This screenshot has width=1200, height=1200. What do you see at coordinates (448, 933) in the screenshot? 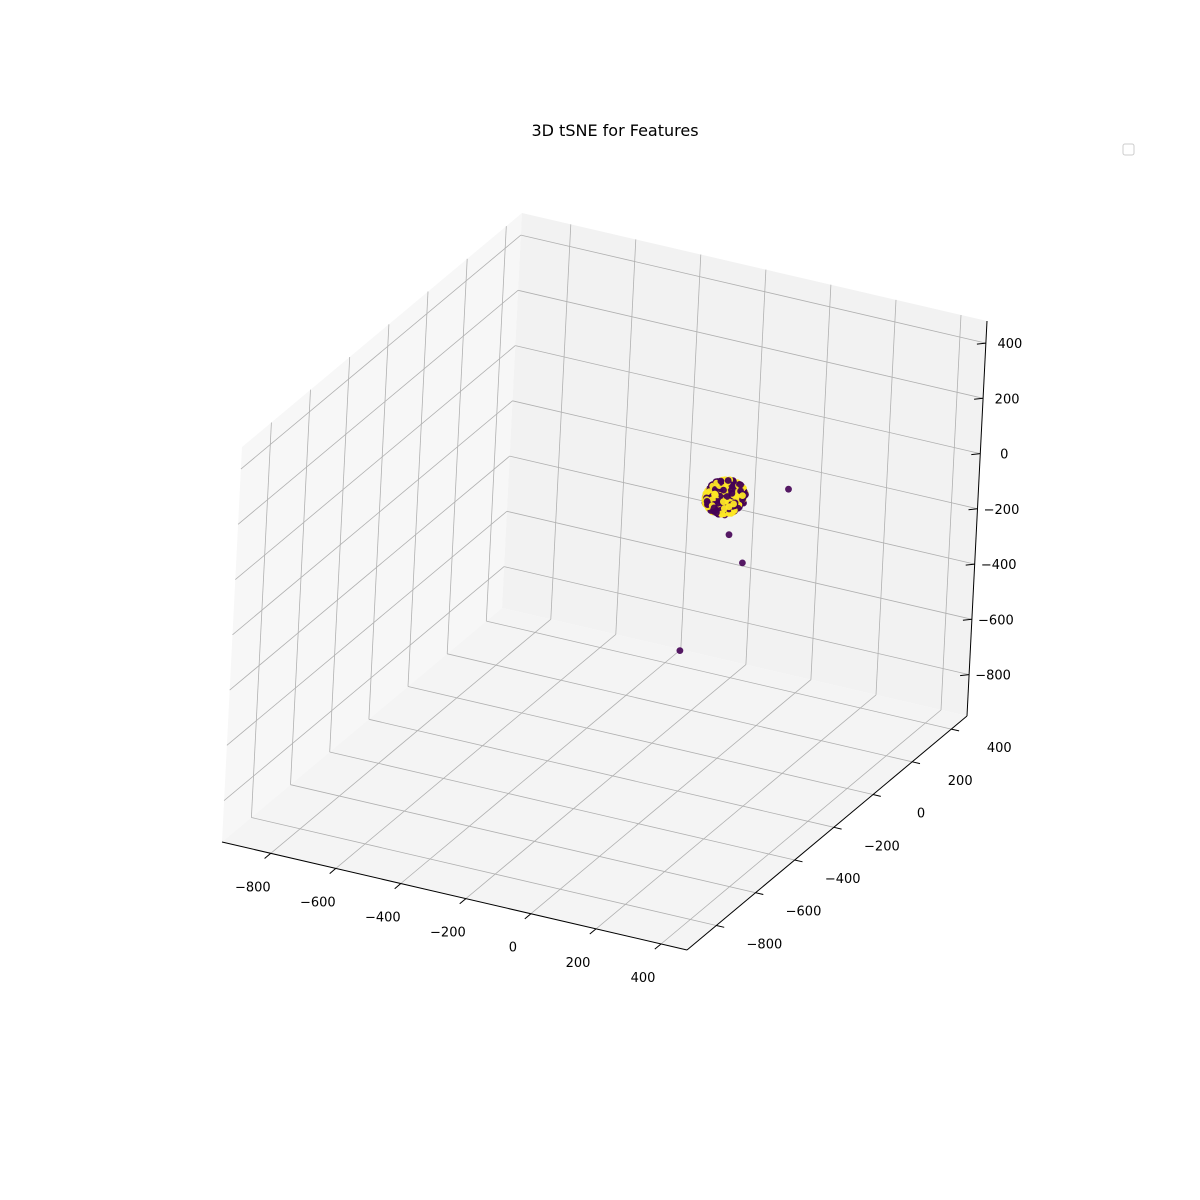
I see `x-tick-label: −200` at bounding box center [448, 933].